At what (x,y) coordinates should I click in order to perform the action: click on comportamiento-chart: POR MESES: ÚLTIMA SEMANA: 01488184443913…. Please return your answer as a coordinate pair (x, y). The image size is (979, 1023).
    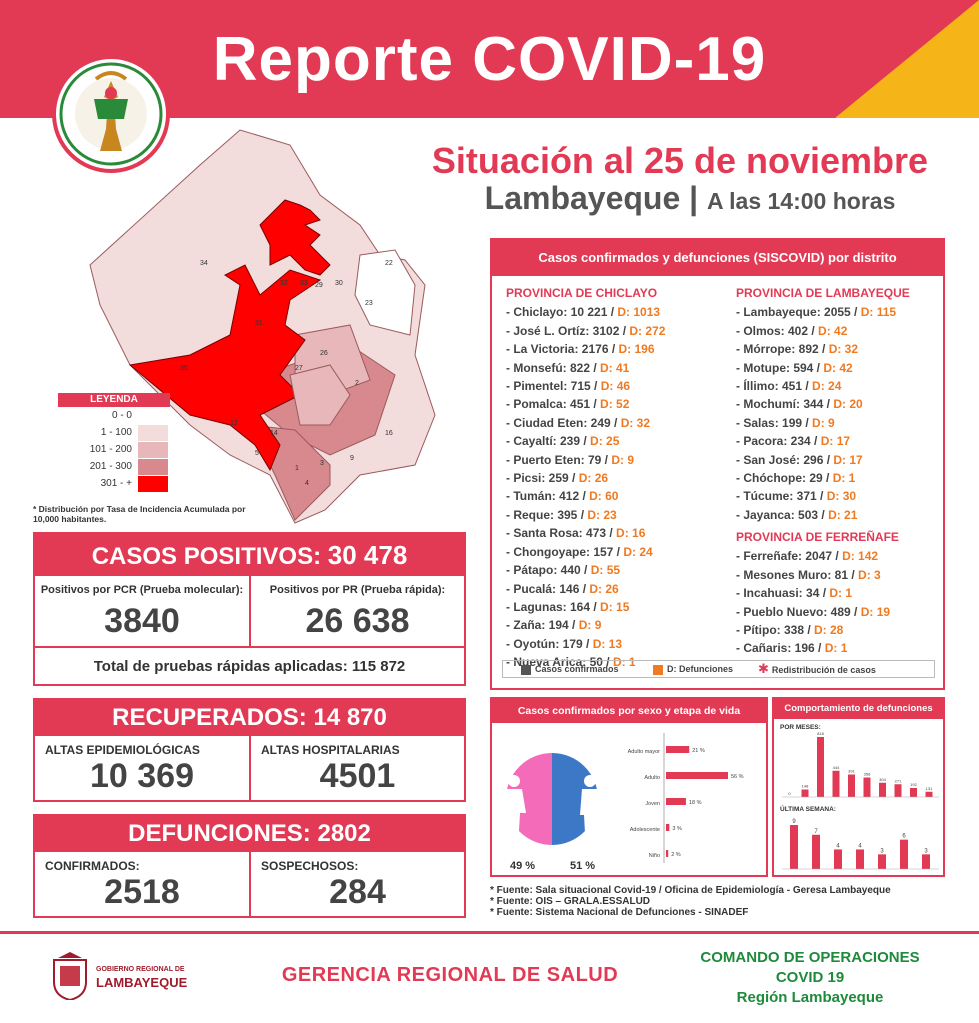
    Looking at the image, I should click on (859, 797).